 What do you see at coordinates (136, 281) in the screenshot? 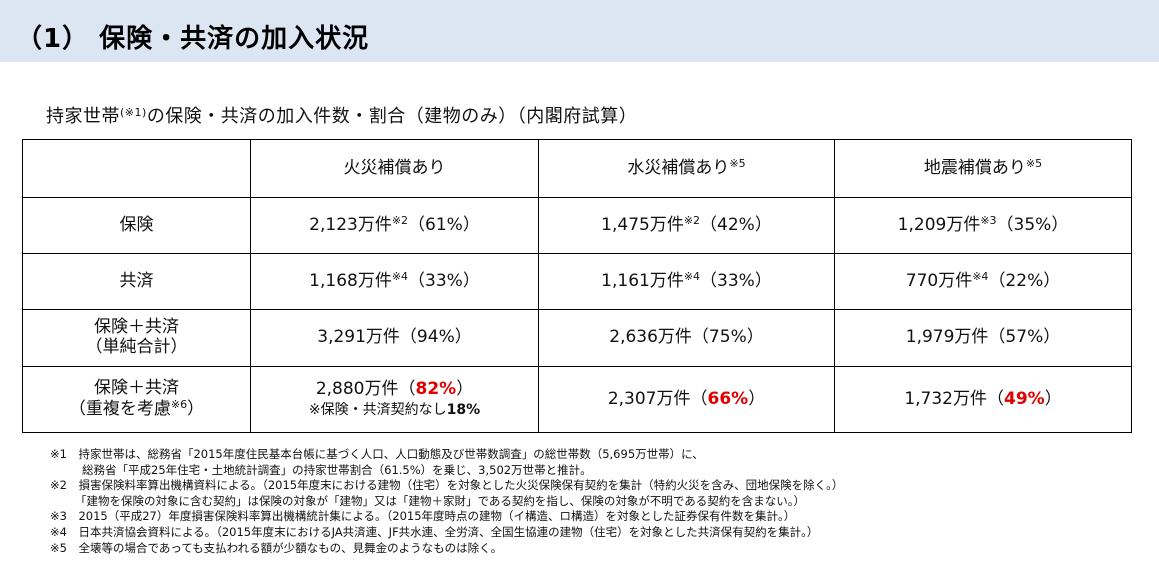
I see `row-label: 共済` at bounding box center [136, 281].